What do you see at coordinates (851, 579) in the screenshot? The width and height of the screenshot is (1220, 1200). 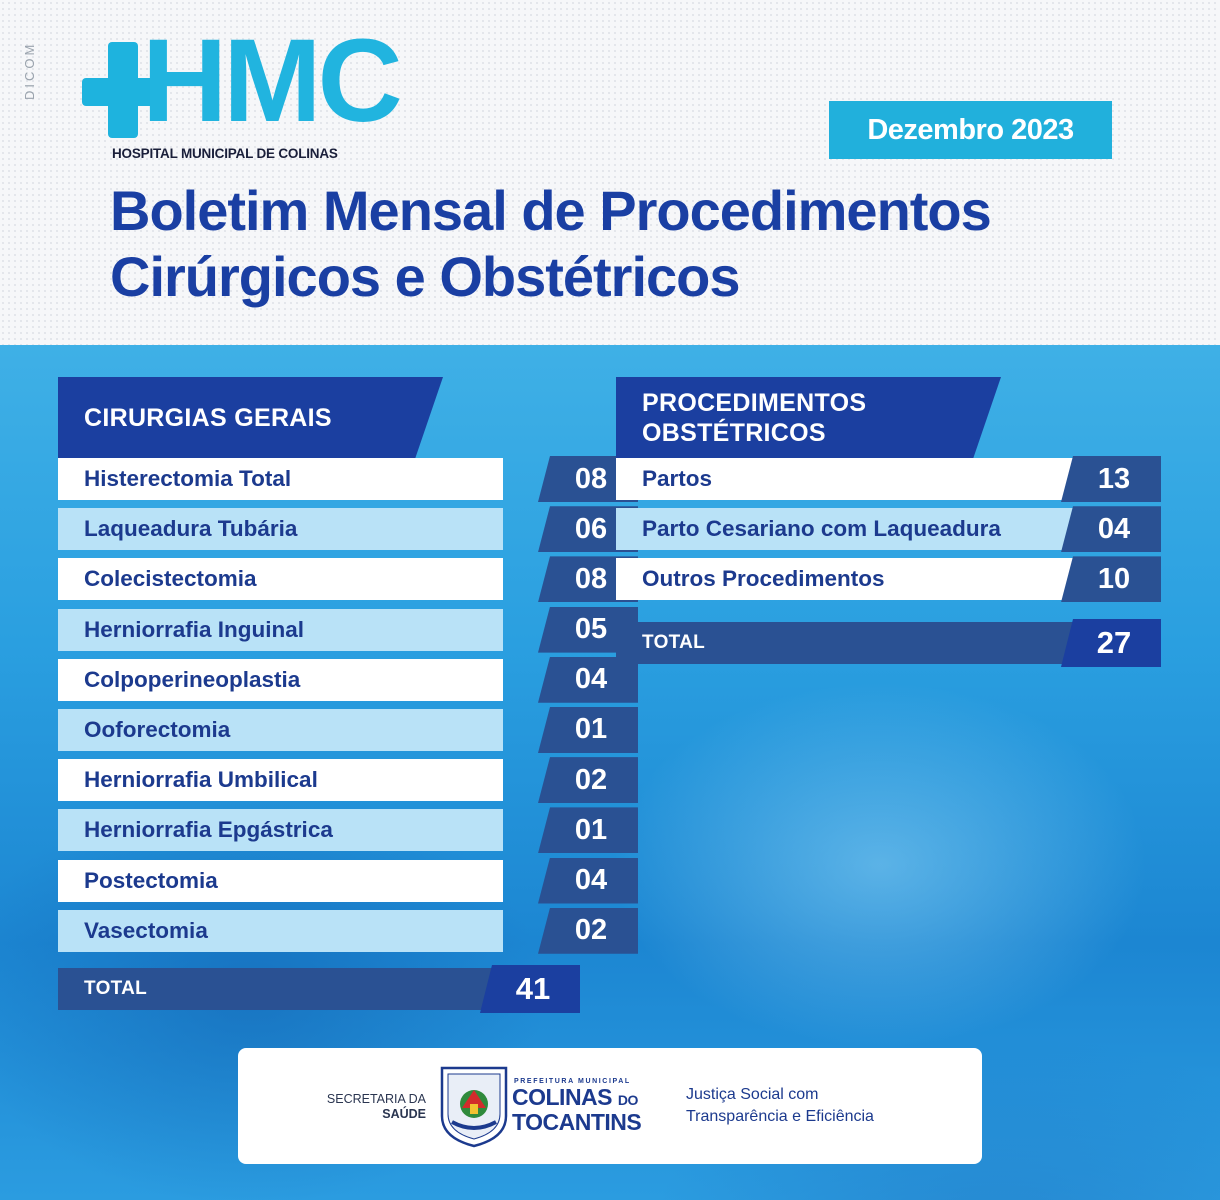 I see `row-label: Outros Procedimentos` at bounding box center [851, 579].